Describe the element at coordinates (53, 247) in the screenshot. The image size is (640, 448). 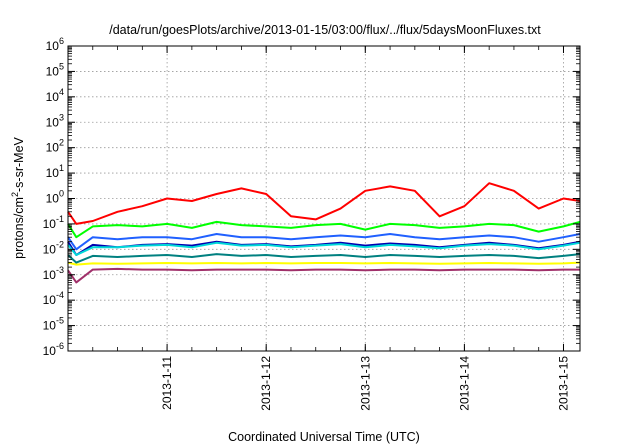
I see `y-tick-label: 10⁻²` at that location.